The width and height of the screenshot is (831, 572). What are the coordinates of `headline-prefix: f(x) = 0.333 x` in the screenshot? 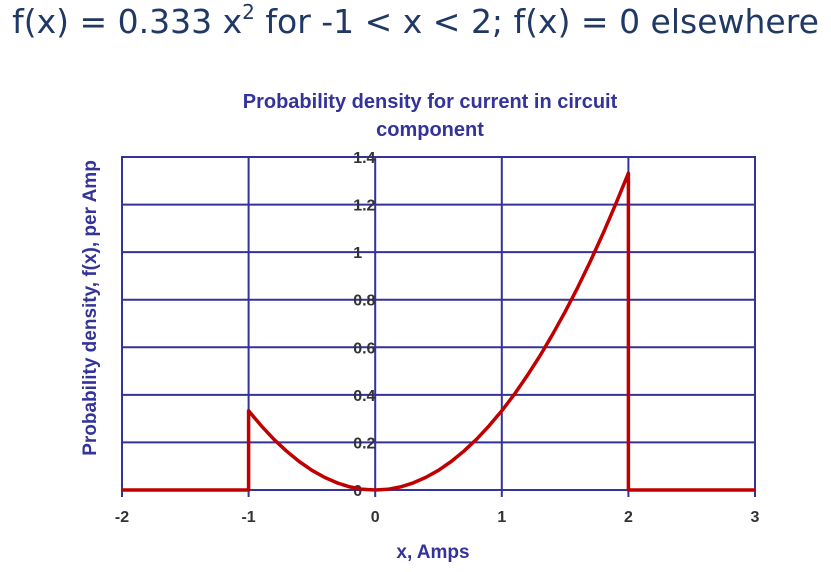 It's located at (127, 21).